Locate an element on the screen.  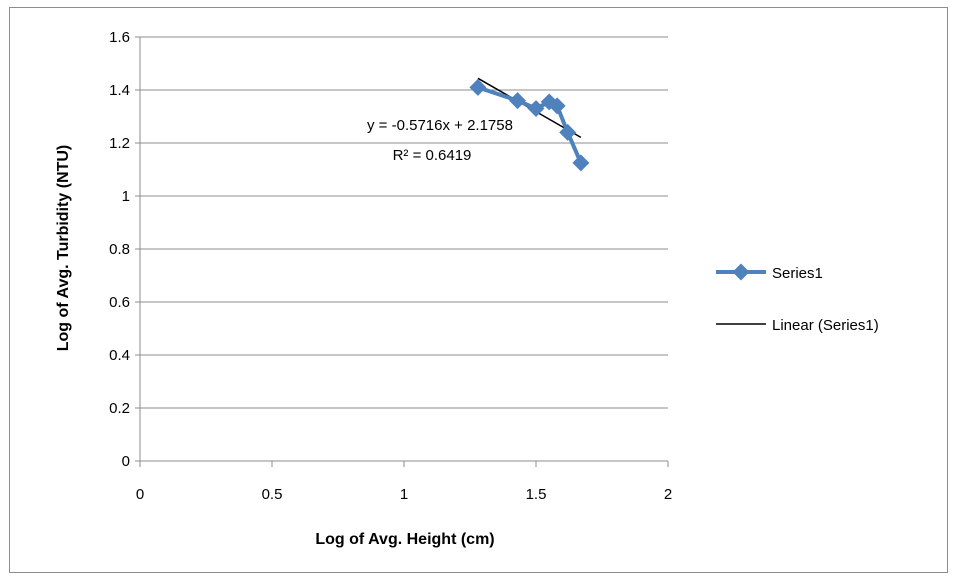
x-tick-label-3: 1.5 is located at coordinates (536, 494).